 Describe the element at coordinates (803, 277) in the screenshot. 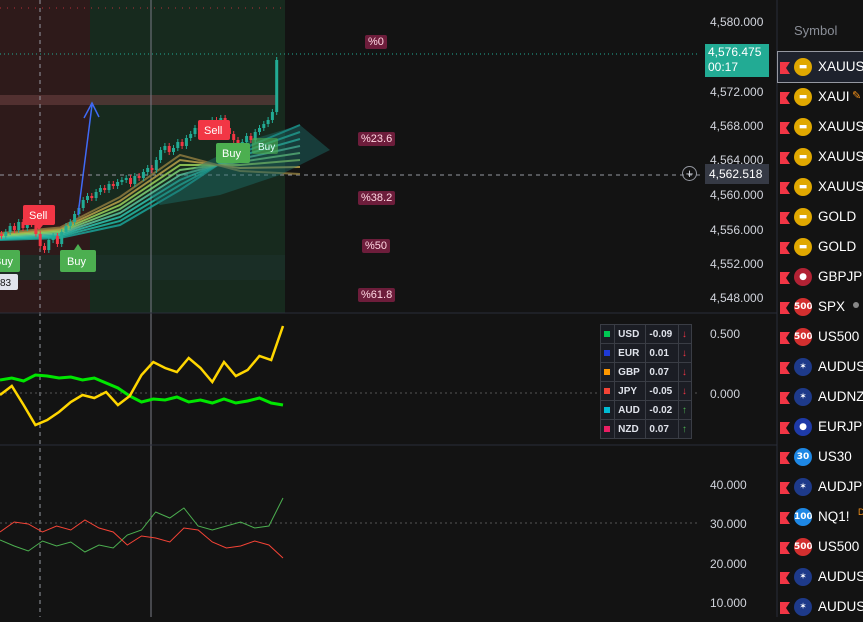

I see `gb-jp-flag-icon: ●` at that location.